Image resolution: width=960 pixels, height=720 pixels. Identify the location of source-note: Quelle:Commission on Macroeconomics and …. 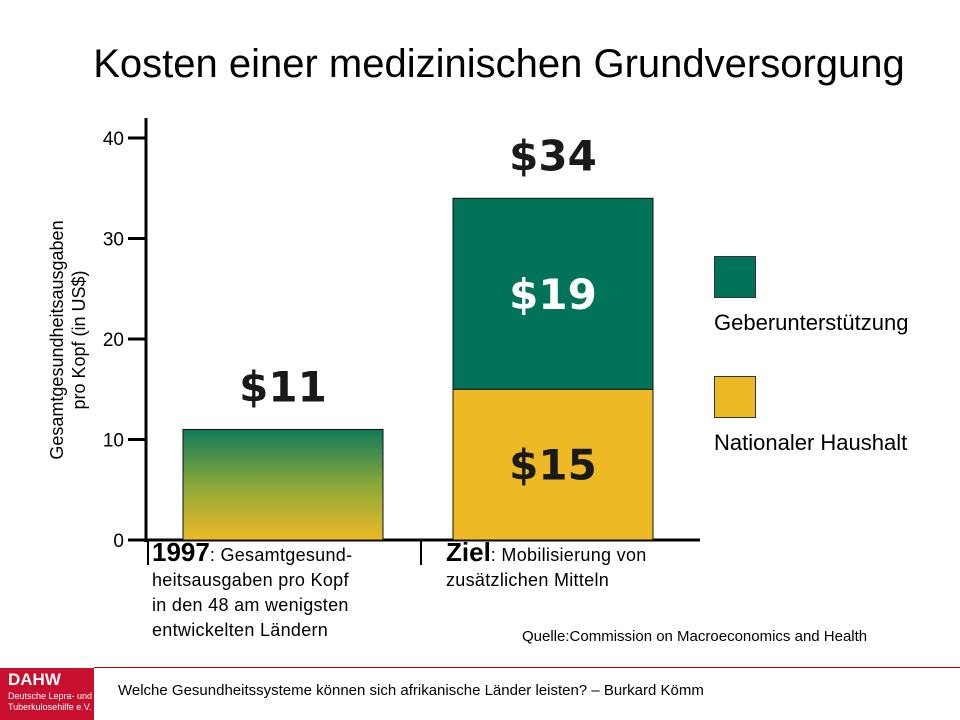
(695, 636).